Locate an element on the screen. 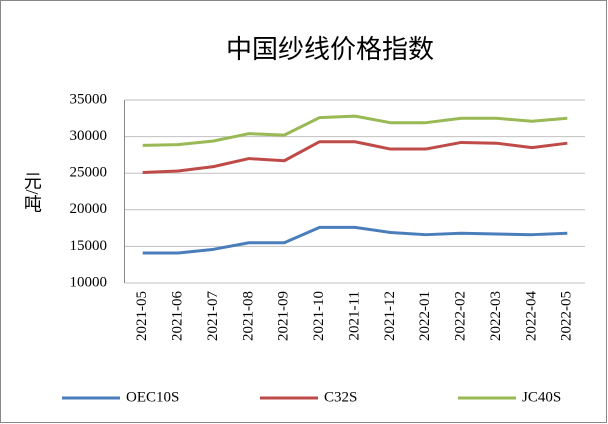 This screenshot has height=424, width=608. x-tick-label: 2021-08 is located at coordinates (248, 316).